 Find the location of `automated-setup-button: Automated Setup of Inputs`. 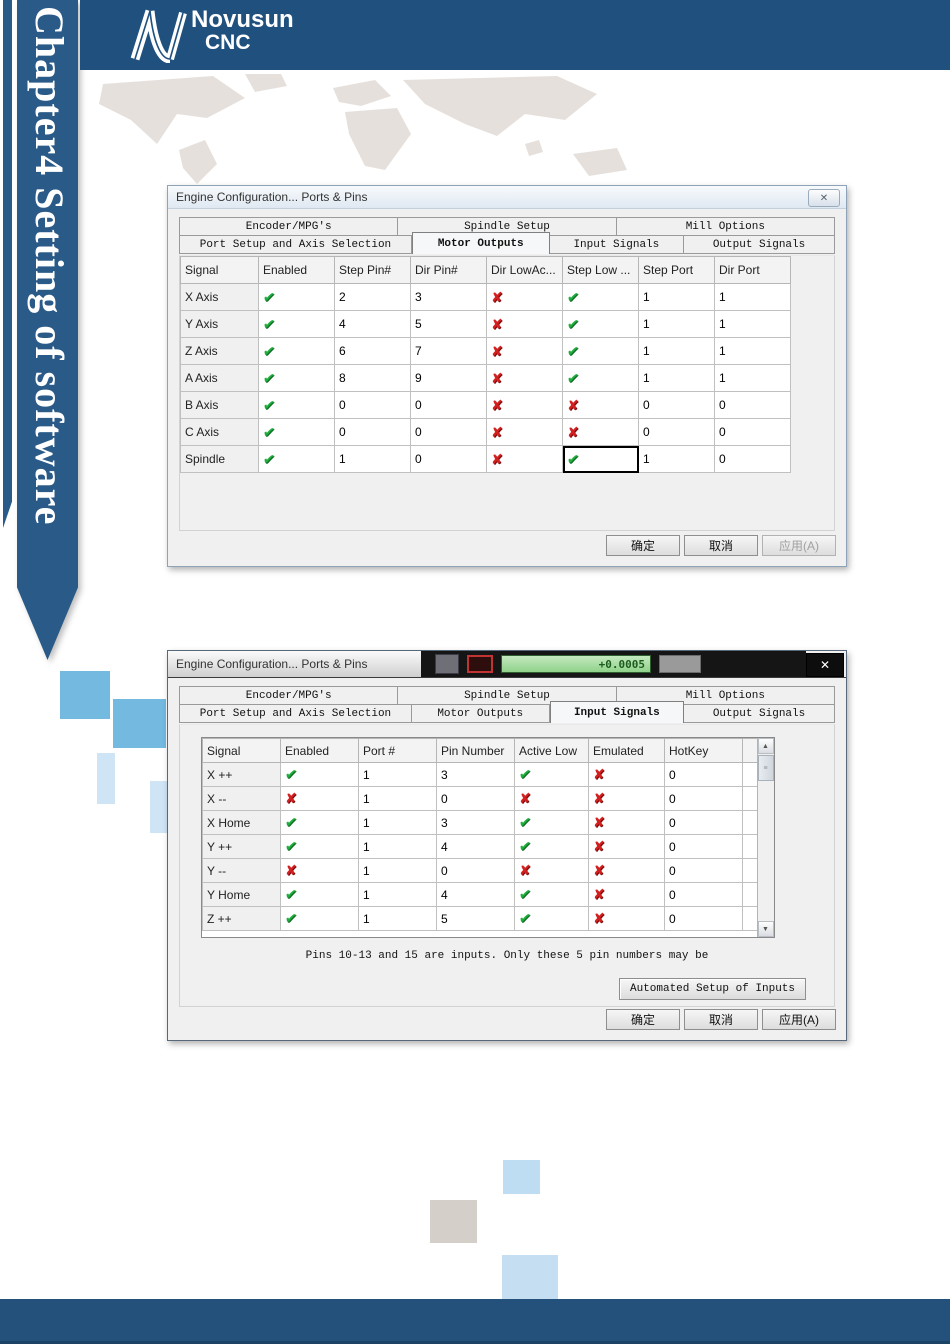

automated-setup-button: Automated Setup of Inputs is located at coordinates (712, 989).